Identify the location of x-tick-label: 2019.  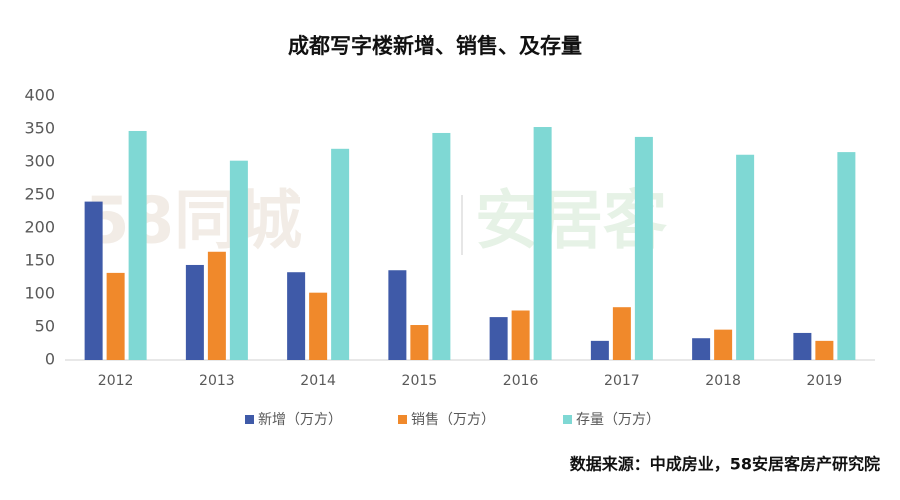
(825, 381).